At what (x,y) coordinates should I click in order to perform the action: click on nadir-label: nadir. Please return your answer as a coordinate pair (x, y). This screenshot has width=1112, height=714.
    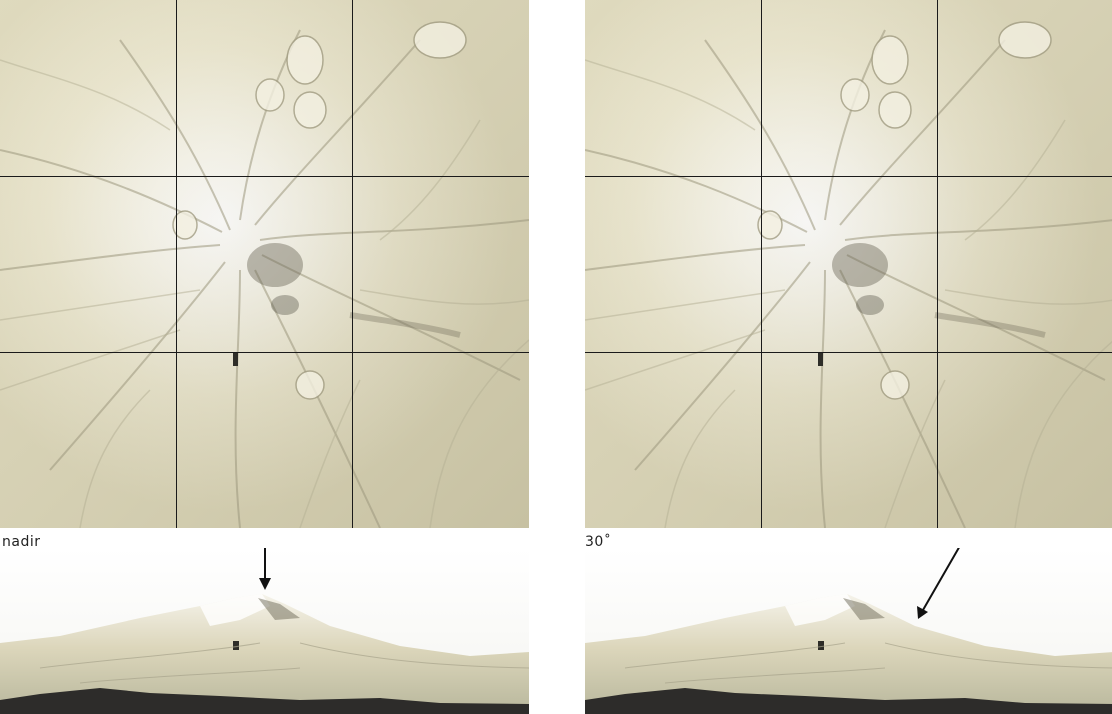
    Looking at the image, I should click on (21, 542).